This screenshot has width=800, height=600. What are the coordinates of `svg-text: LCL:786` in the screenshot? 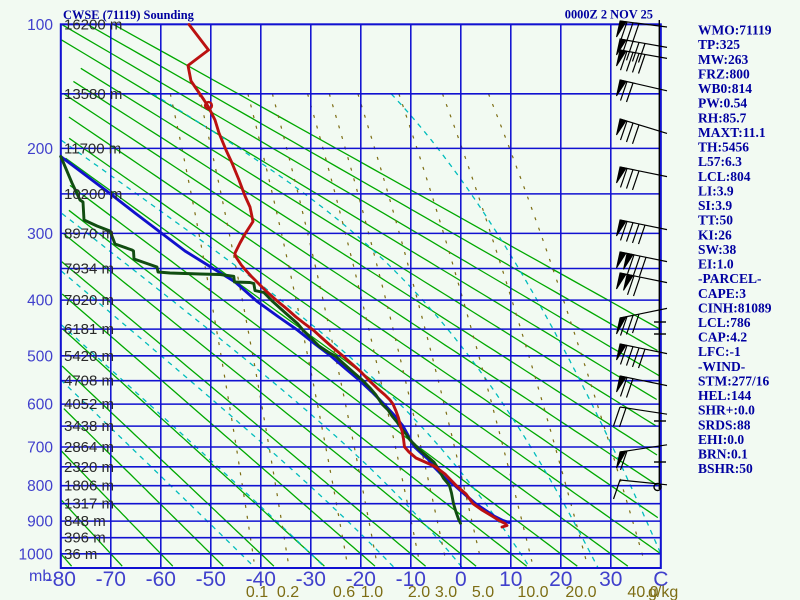 It's located at (724, 322).